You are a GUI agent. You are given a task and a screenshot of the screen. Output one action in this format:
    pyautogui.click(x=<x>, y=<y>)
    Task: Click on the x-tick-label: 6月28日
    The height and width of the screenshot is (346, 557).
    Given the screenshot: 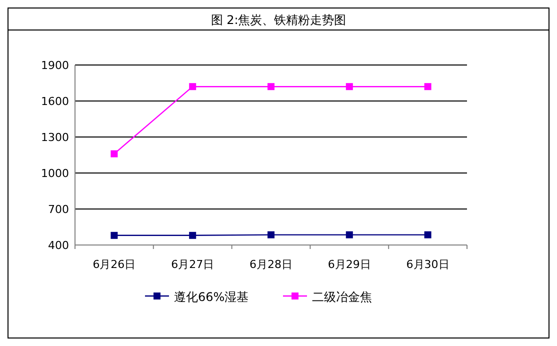 What is the action you would take?
    pyautogui.click(x=271, y=264)
    